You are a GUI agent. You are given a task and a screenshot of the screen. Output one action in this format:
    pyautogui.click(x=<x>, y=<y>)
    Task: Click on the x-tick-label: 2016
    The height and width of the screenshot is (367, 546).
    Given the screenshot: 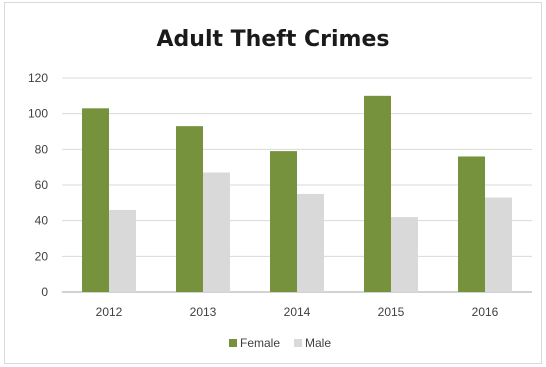 What is the action you would take?
    pyautogui.click(x=485, y=312)
    